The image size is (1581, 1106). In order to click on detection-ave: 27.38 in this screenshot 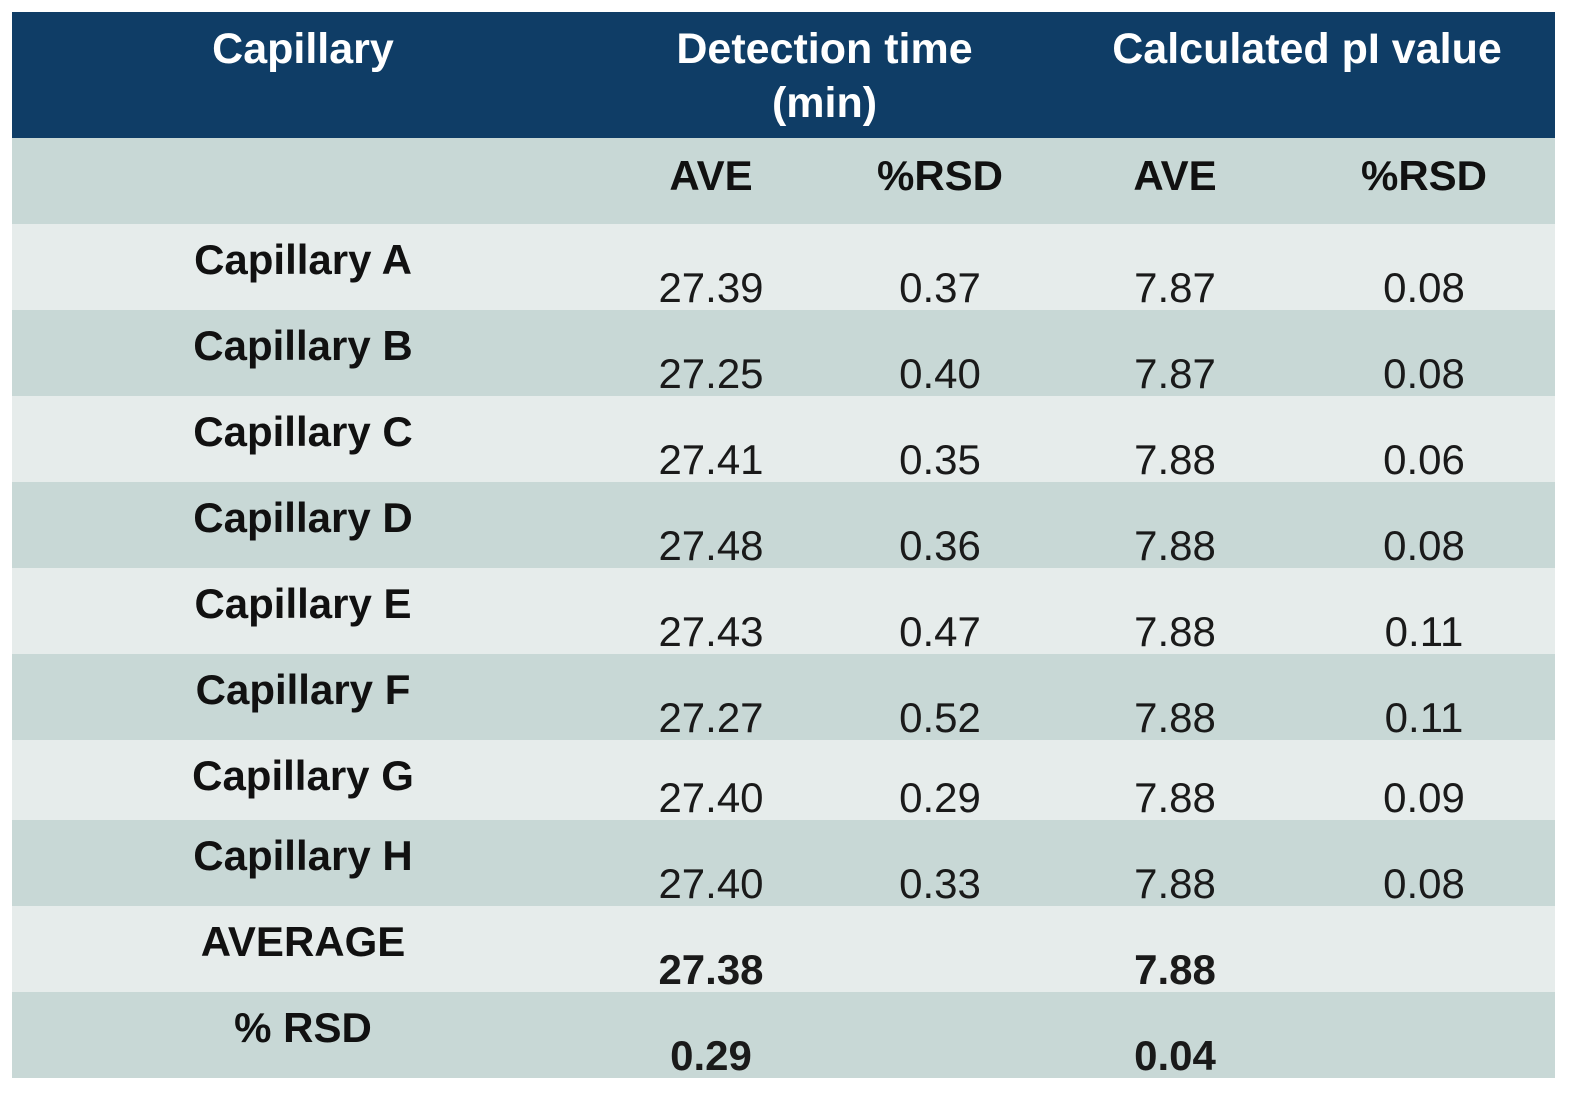, I will do `click(711, 969)`.